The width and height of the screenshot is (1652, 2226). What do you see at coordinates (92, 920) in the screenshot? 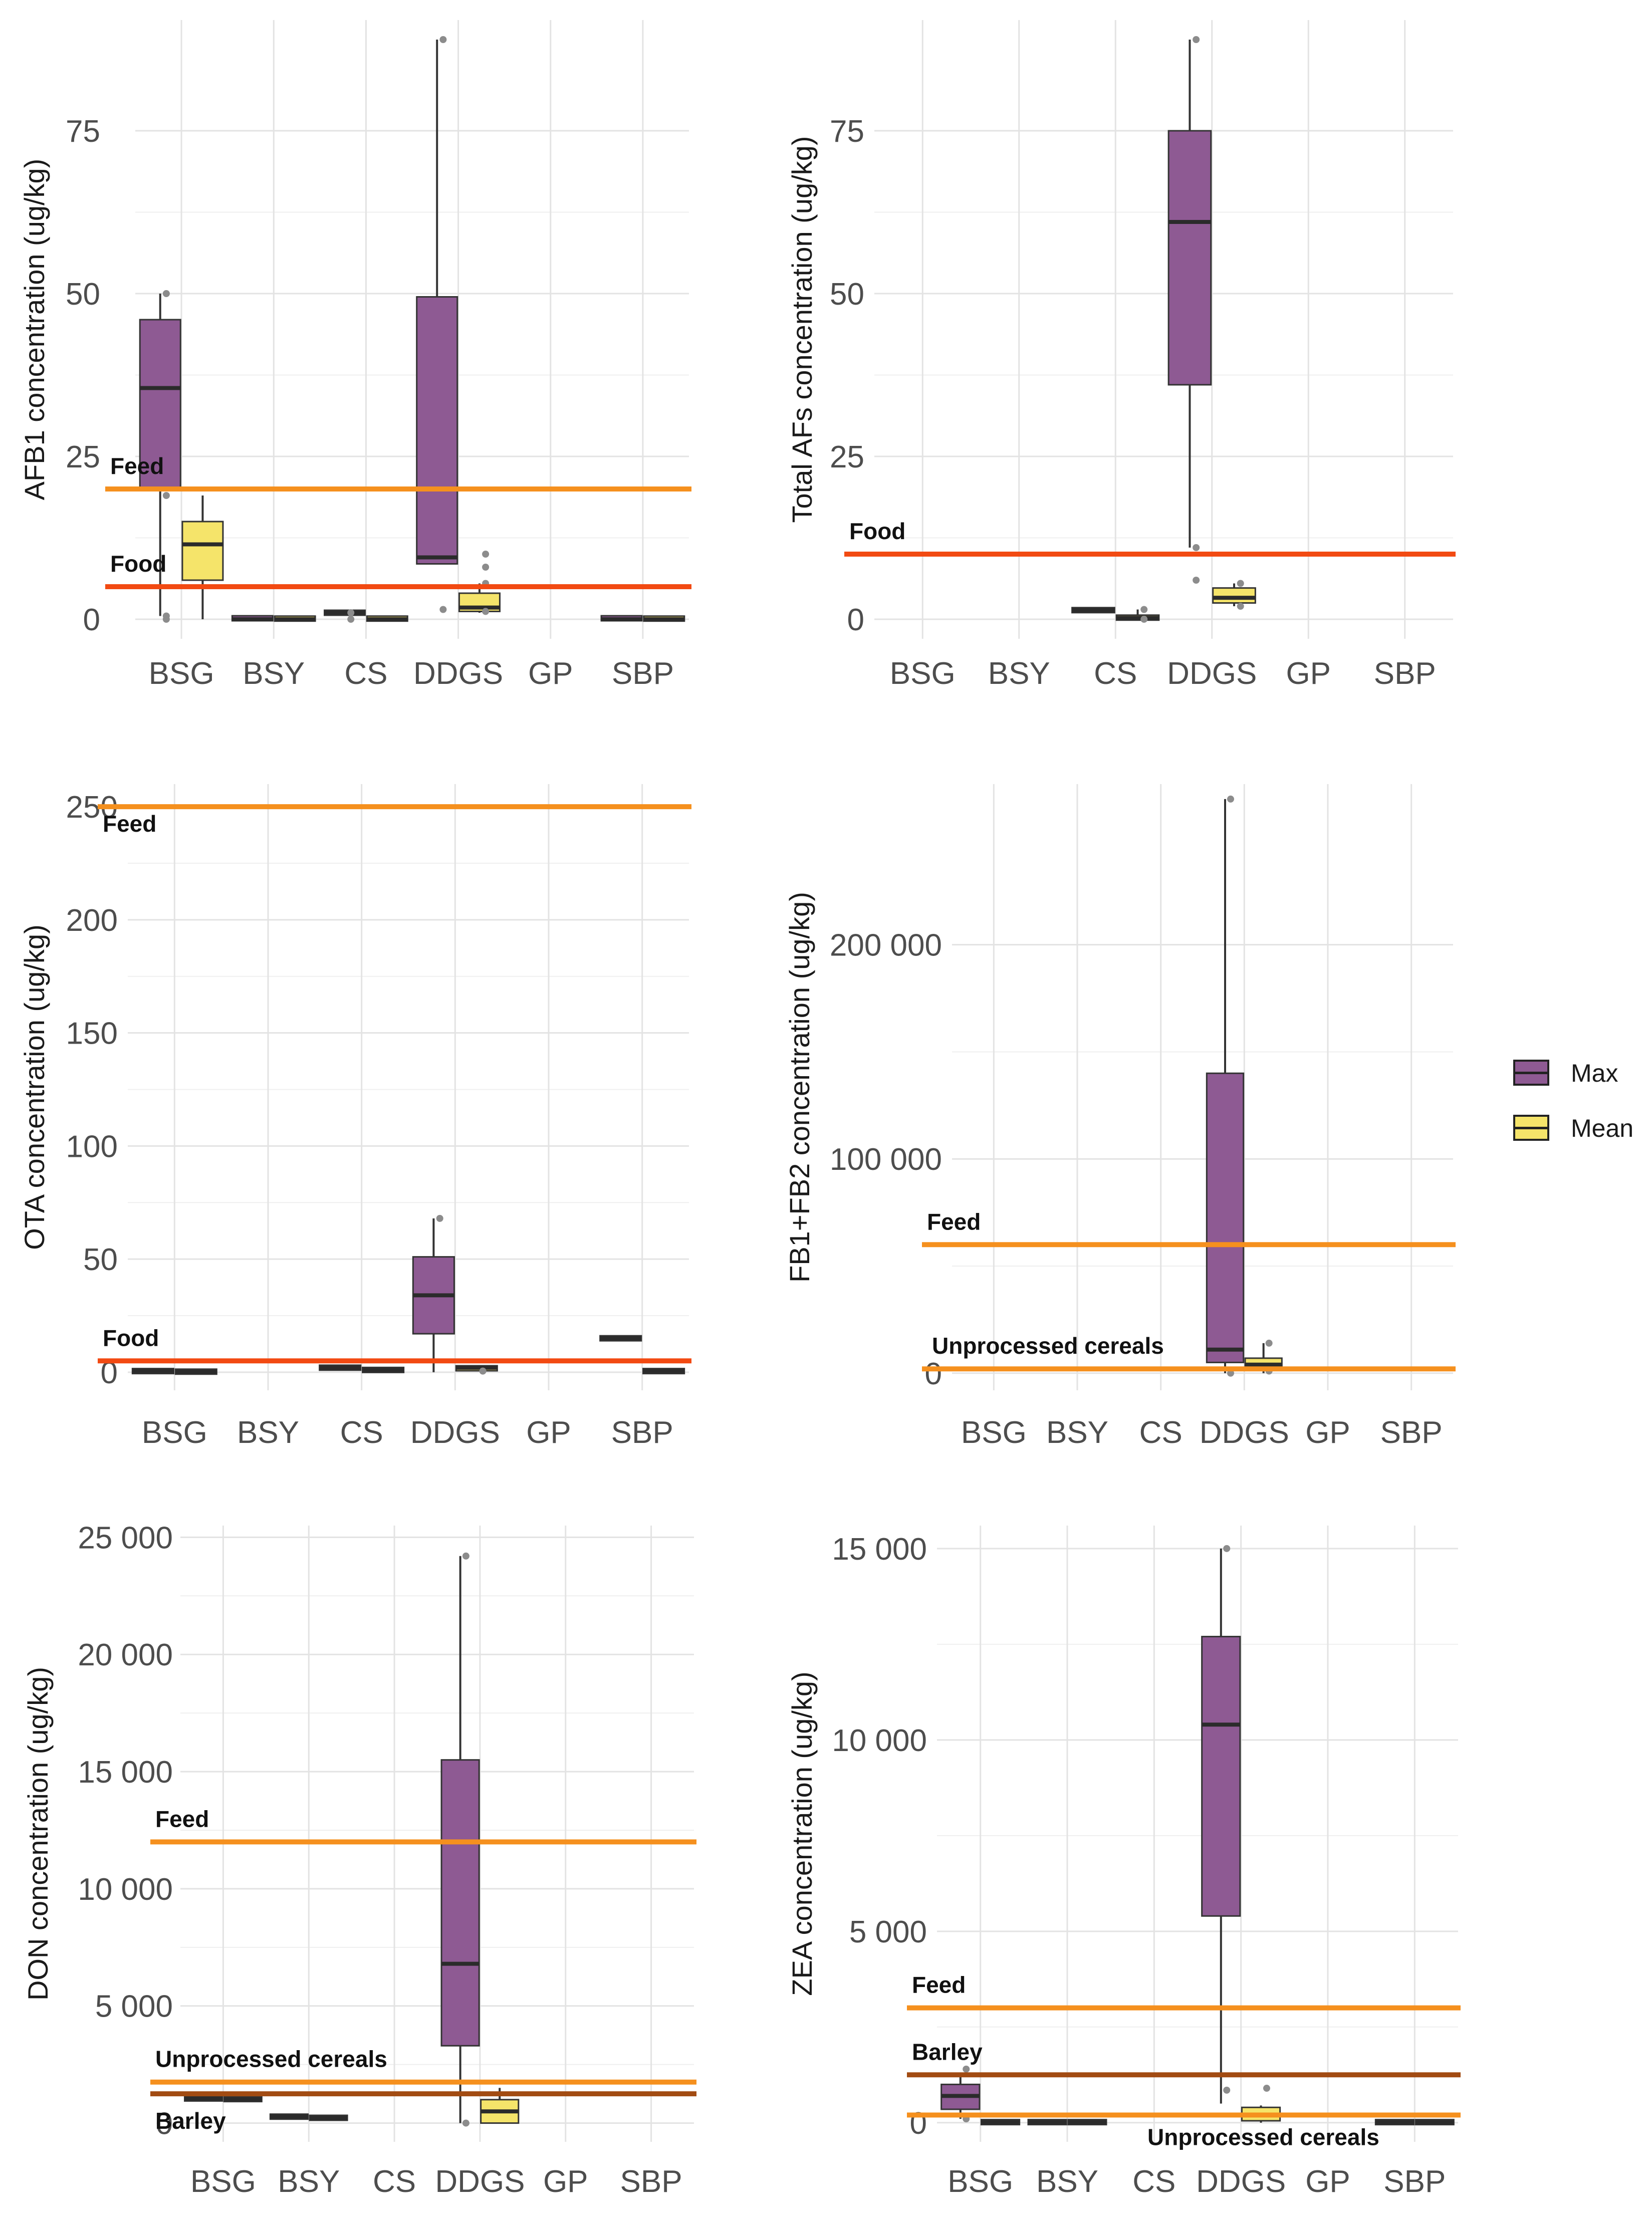
I see `y-tick-label: 200` at bounding box center [92, 920].